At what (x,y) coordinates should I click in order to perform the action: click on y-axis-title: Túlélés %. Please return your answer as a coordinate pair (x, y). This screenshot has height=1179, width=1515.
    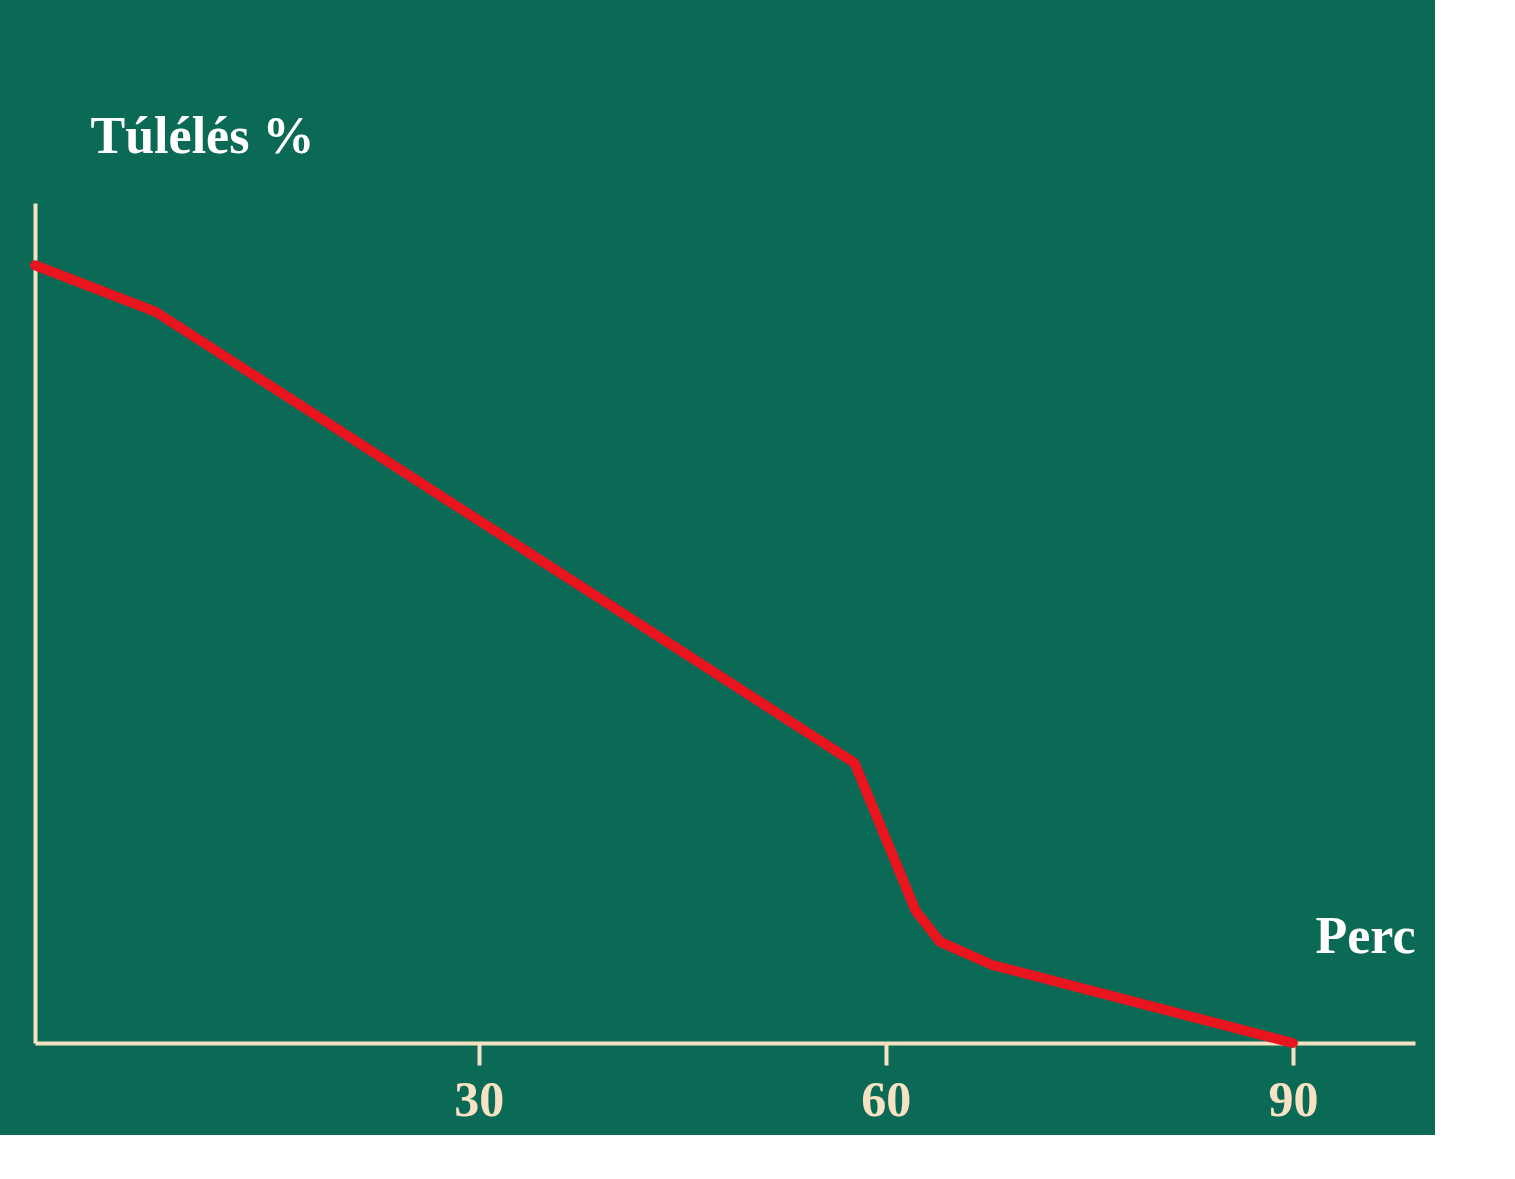
    Looking at the image, I should click on (202, 135).